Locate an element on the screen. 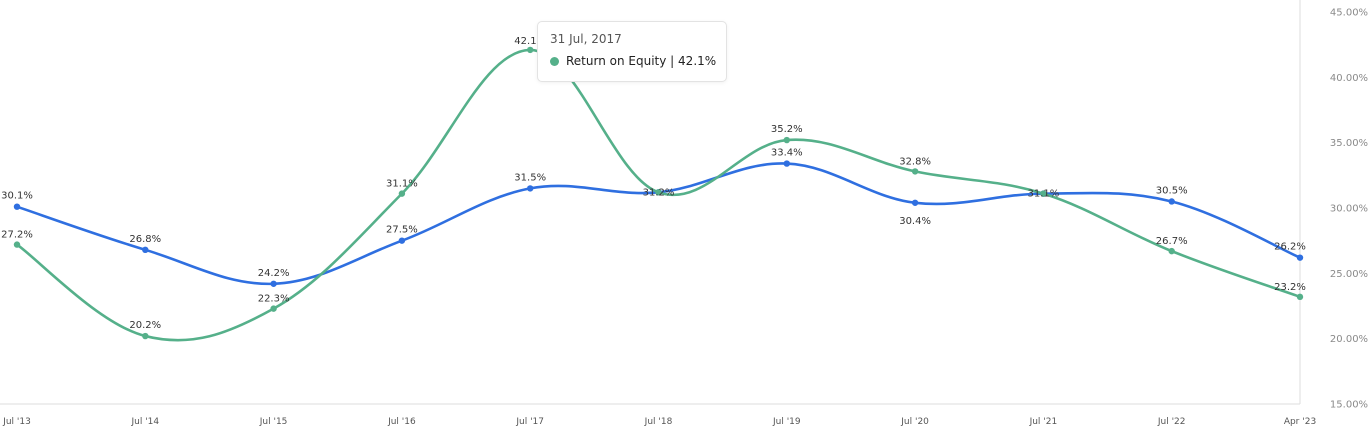 This screenshot has width=1369, height=443. data-label: 31.2% is located at coordinates (659, 192).